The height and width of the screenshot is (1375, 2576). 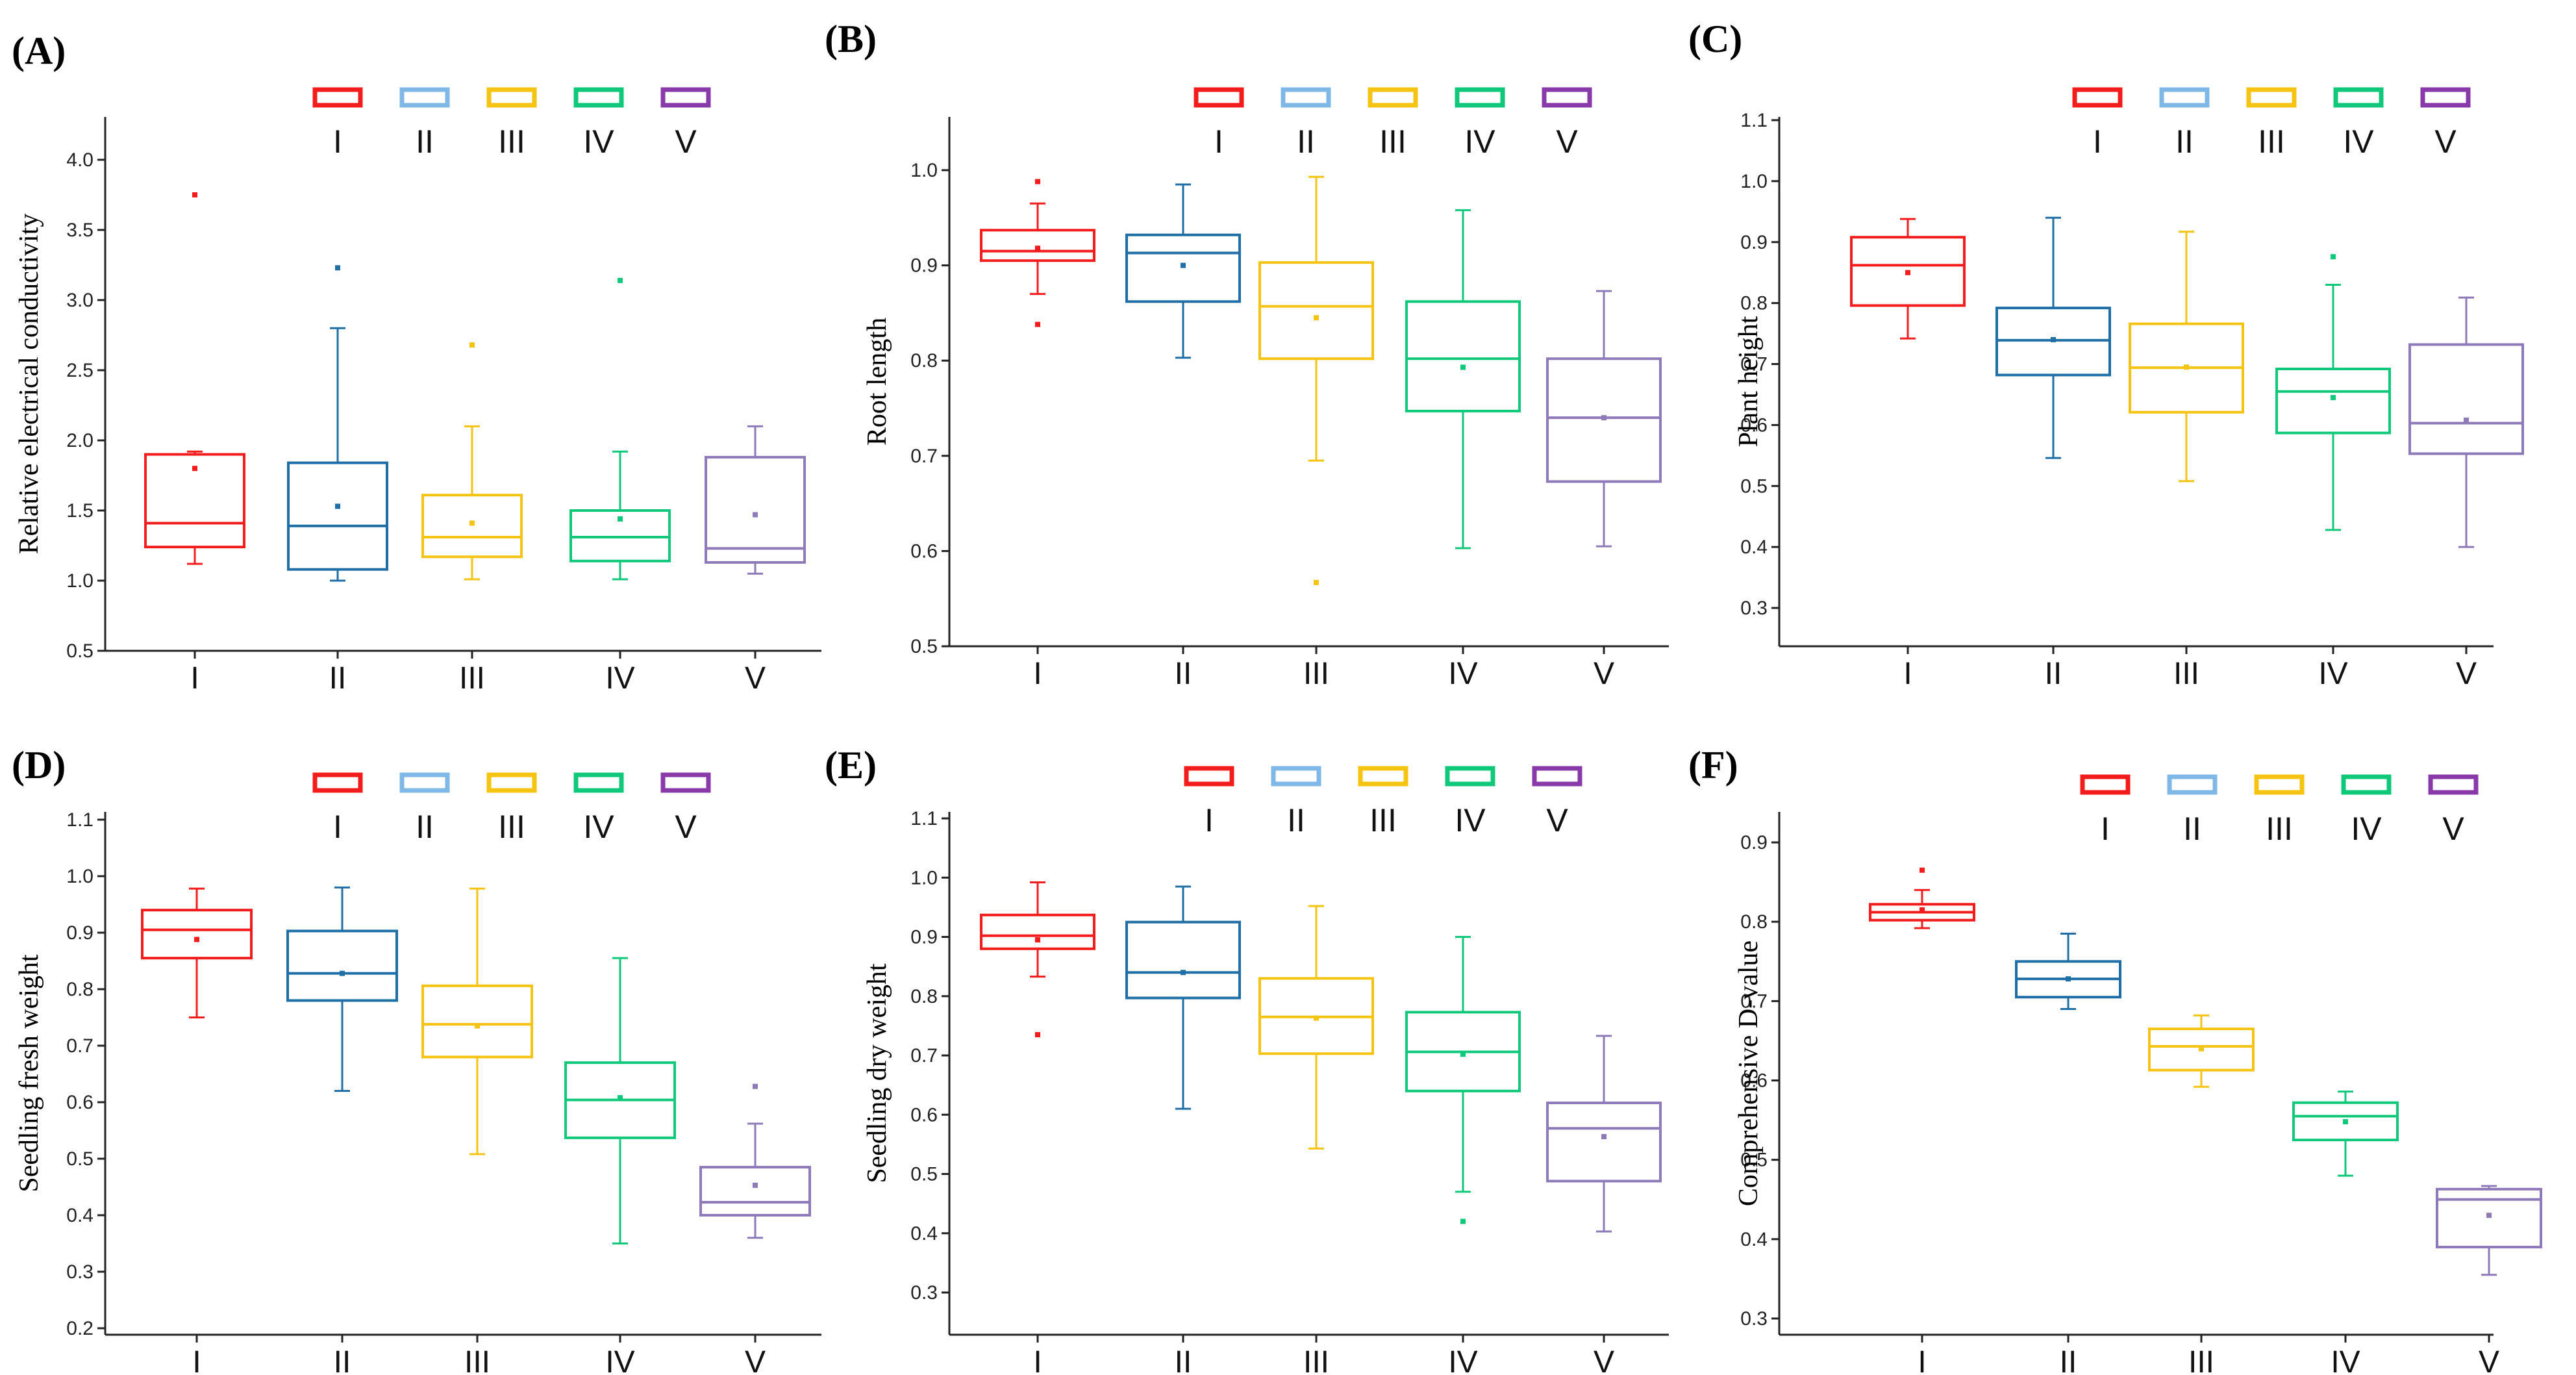 What do you see at coordinates (1463, 379) in the screenshot?
I see `box-IV` at bounding box center [1463, 379].